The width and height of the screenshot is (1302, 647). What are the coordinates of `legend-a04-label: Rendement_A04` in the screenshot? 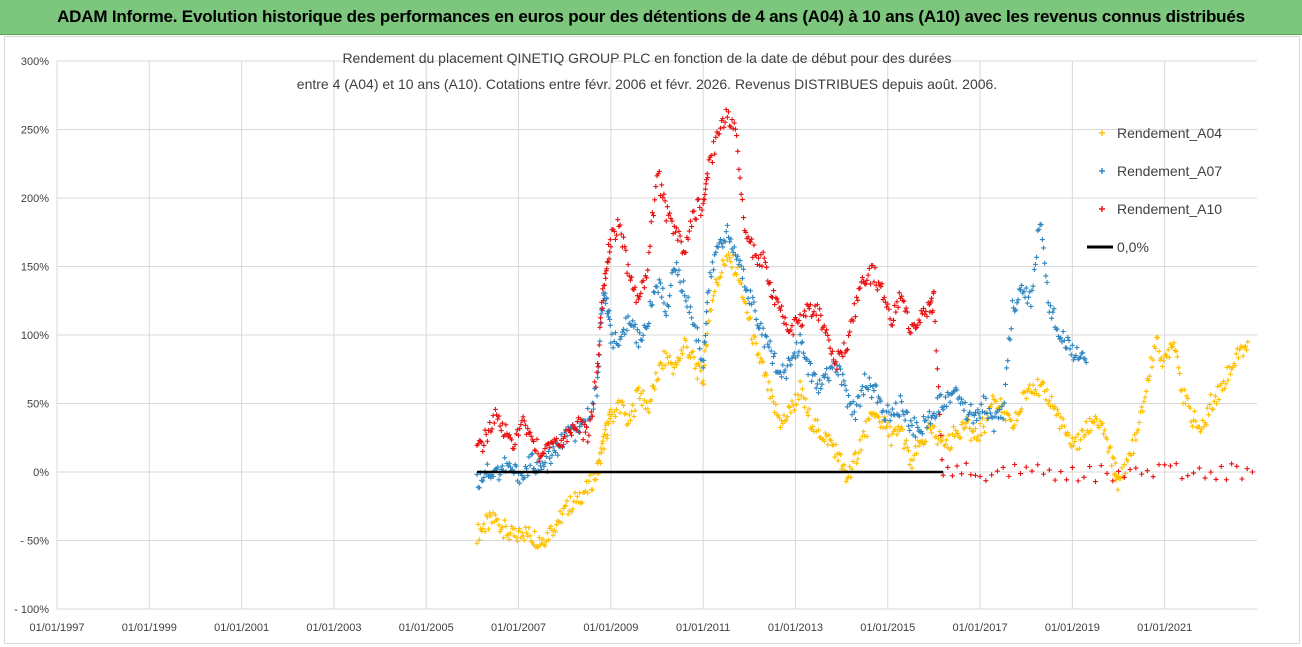 It's located at (1169, 133).